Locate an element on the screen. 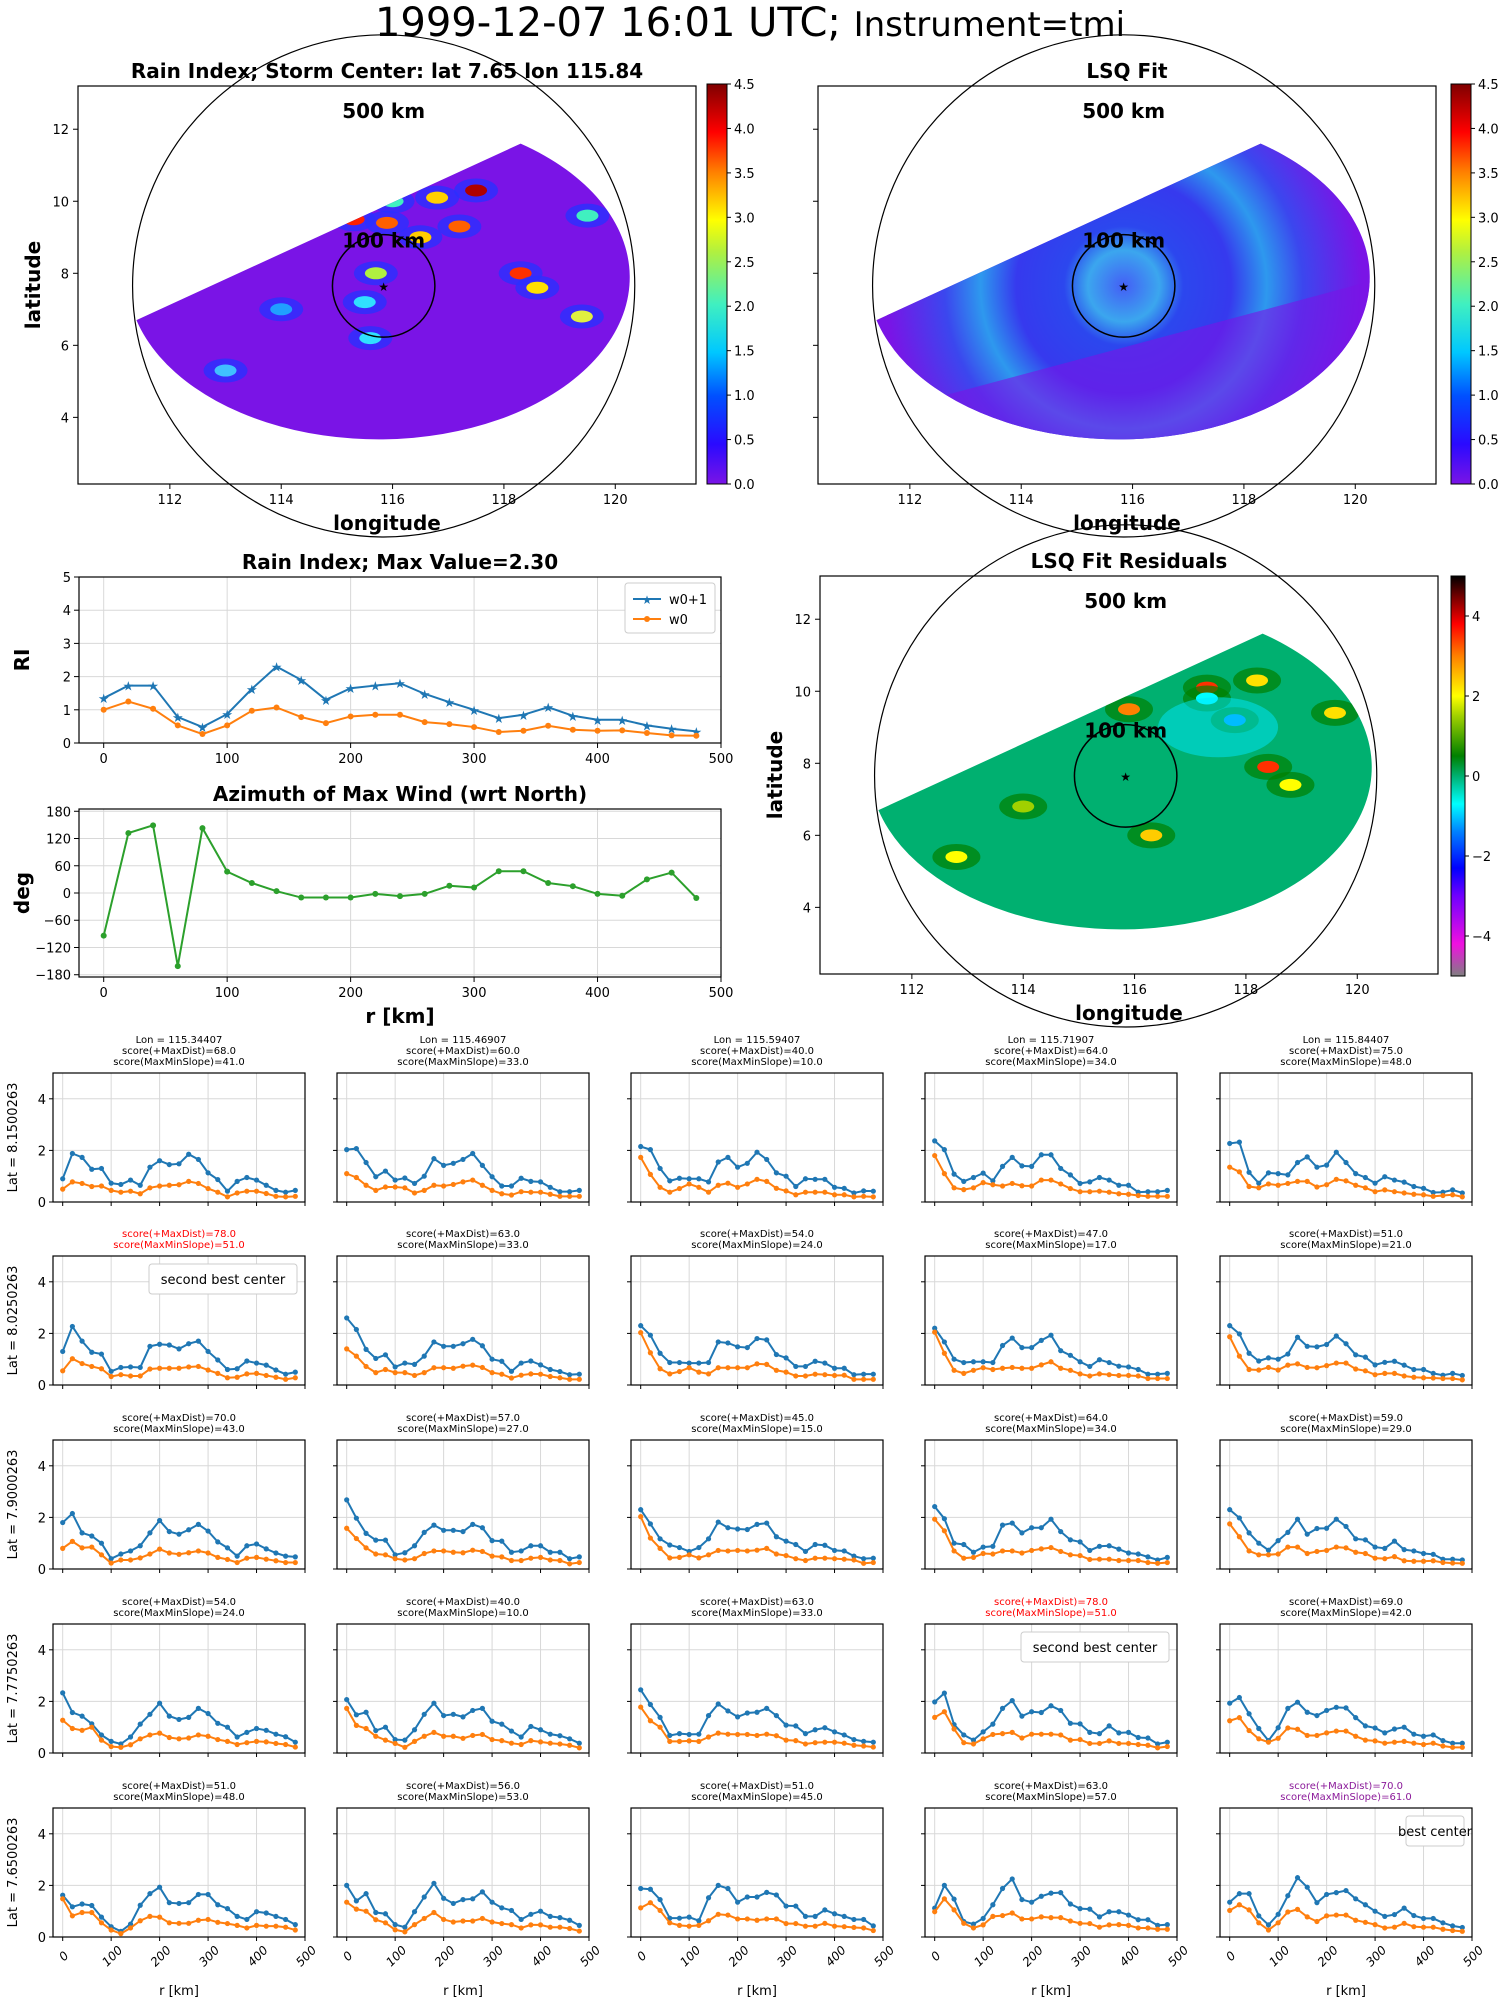 The height and width of the screenshot is (2000, 1500). colorbar-tick-label: 2 is located at coordinates (1476, 697).